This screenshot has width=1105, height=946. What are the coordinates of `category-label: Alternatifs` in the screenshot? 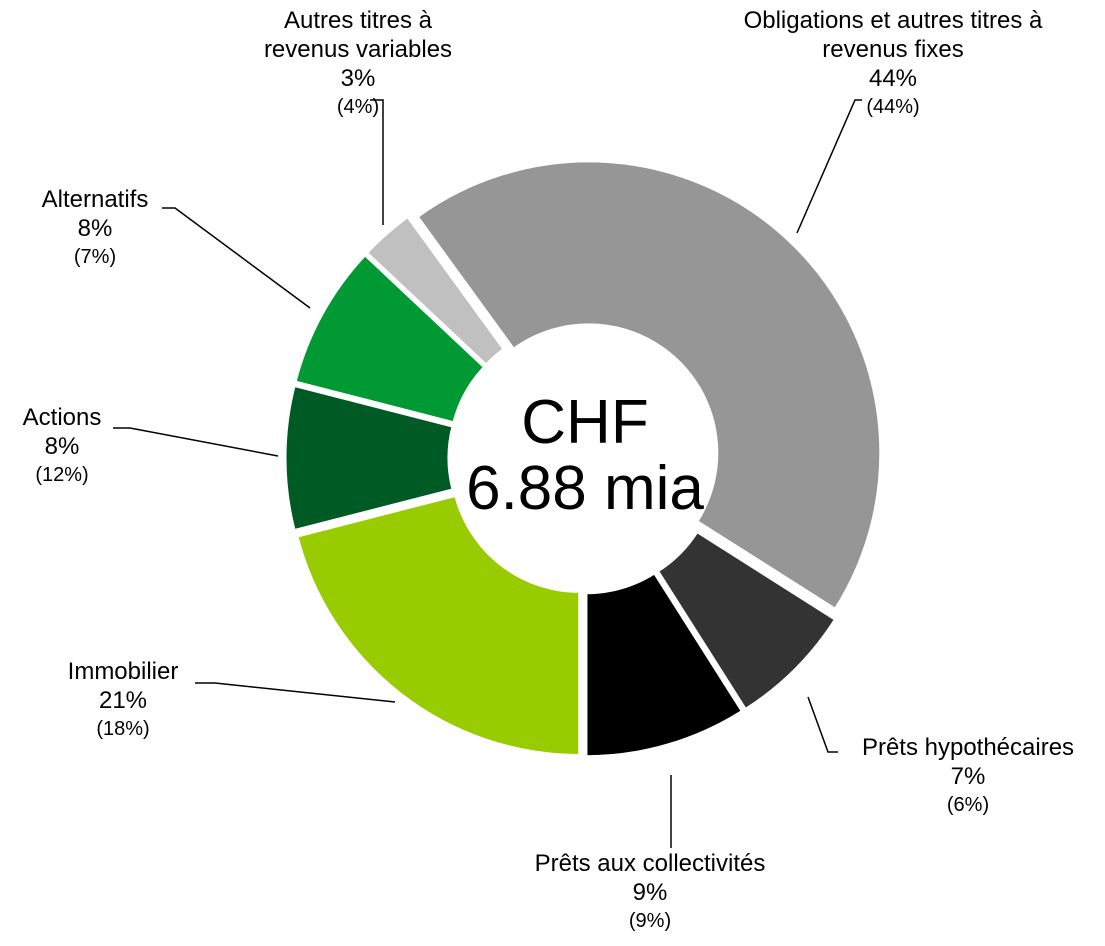 It's located at (95, 199).